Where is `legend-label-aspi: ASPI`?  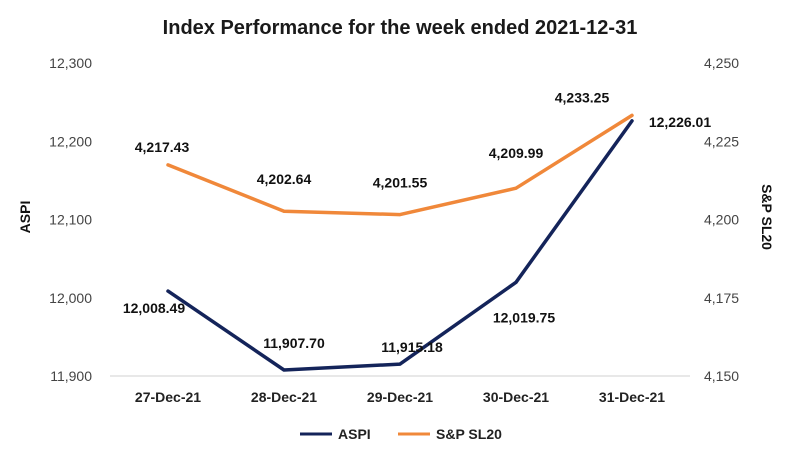
legend-label-aspi: ASPI is located at coordinates (354, 434).